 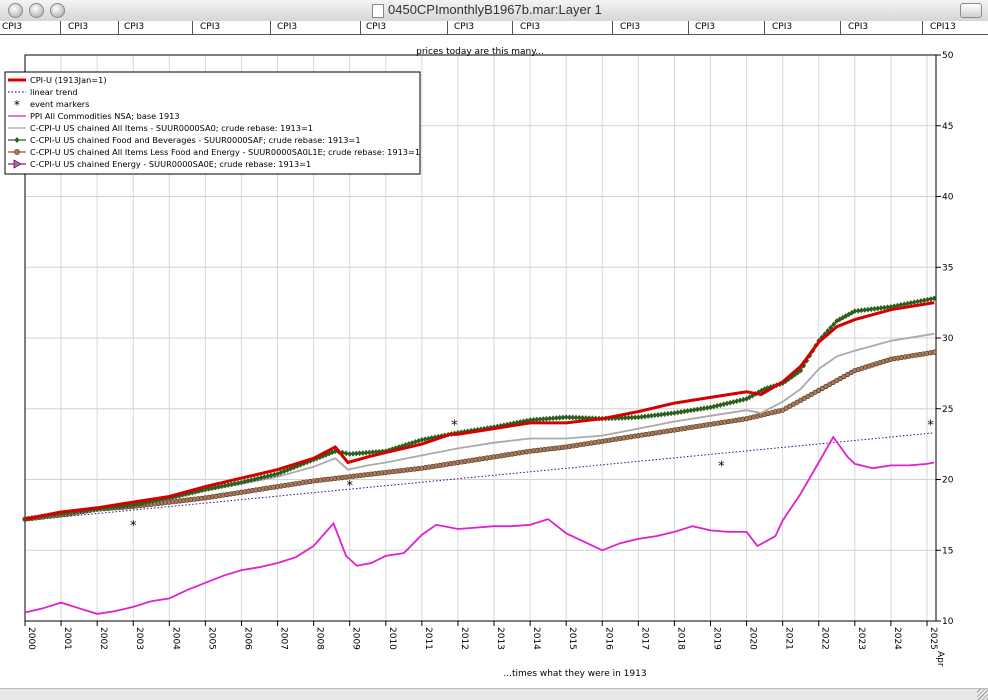 What do you see at coordinates (934, 352) in the screenshot?
I see `core-marker` at bounding box center [934, 352].